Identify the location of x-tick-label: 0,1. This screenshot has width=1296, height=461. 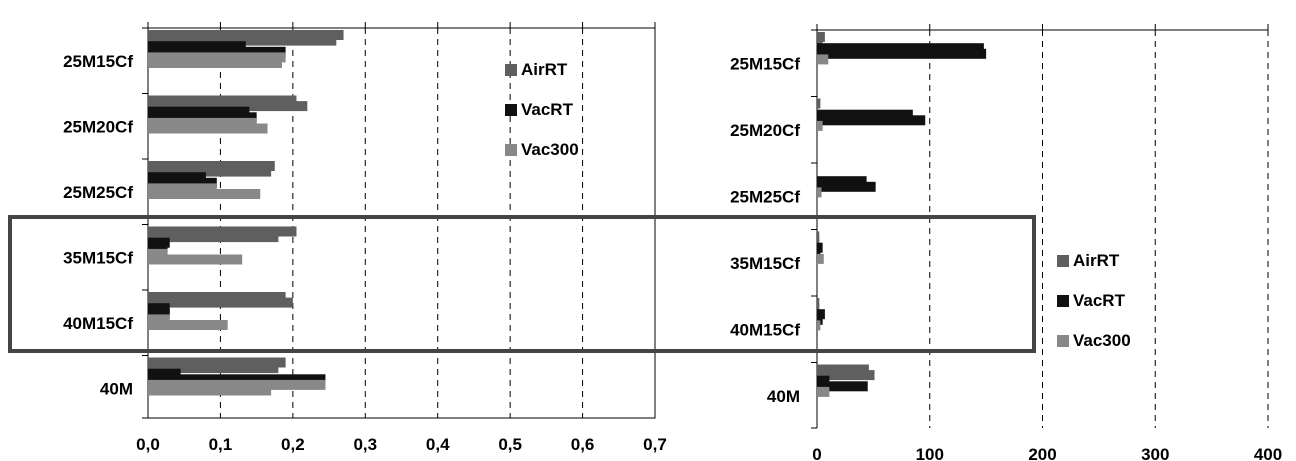
(221, 444).